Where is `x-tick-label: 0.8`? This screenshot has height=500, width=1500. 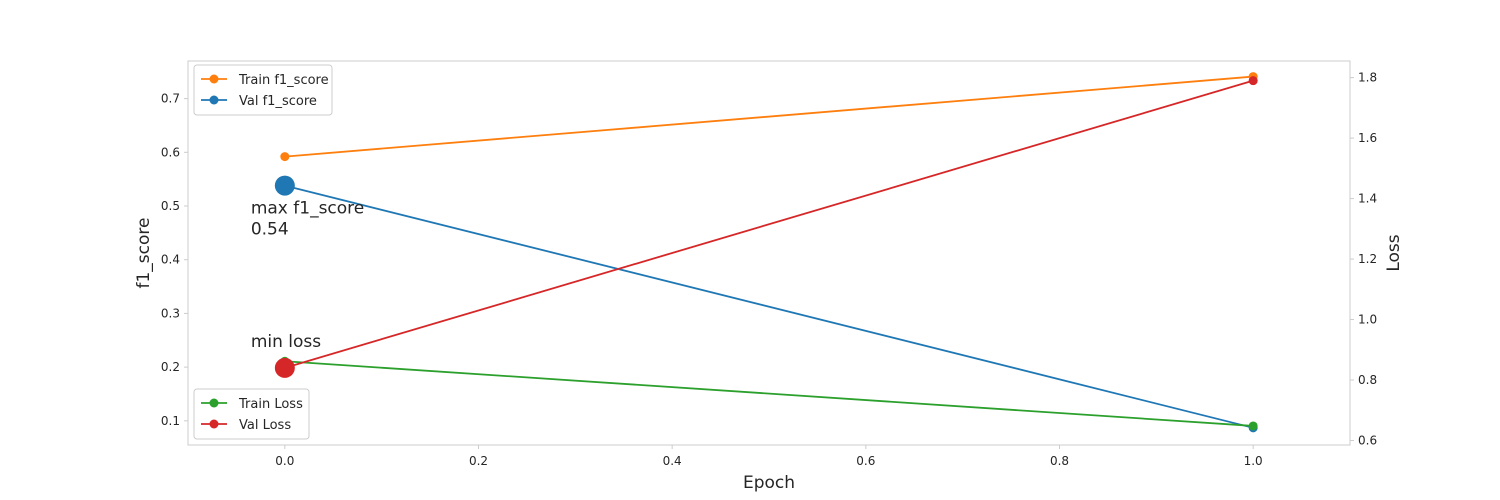
x-tick-label: 0.8 is located at coordinates (1059, 461).